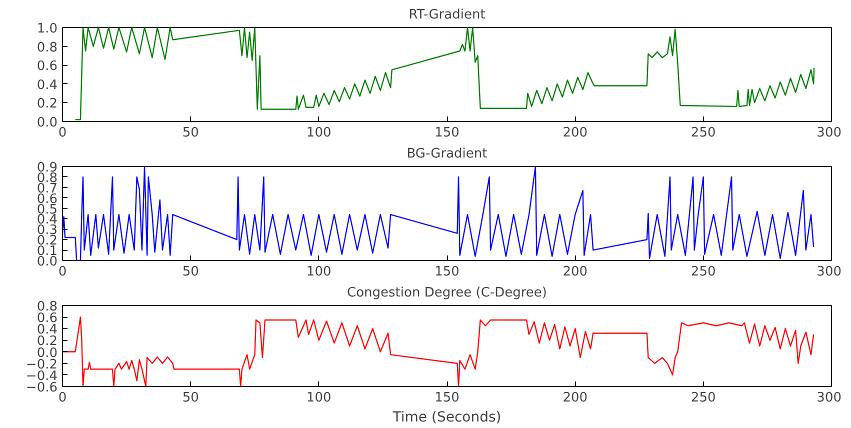 The height and width of the screenshot is (428, 851). Describe the element at coordinates (42, 388) in the screenshot. I see `y-tick-label: −0.6` at that location.